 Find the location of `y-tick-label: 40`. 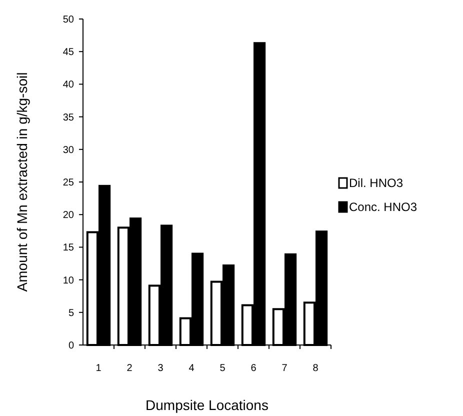

y-tick-label: 40 is located at coordinates (68, 85).